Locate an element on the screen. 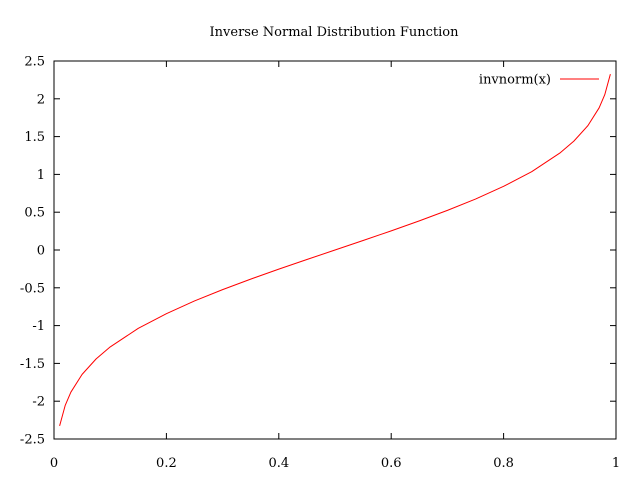 The width and height of the screenshot is (640, 480). y-tick-label: -1 is located at coordinates (38, 326).